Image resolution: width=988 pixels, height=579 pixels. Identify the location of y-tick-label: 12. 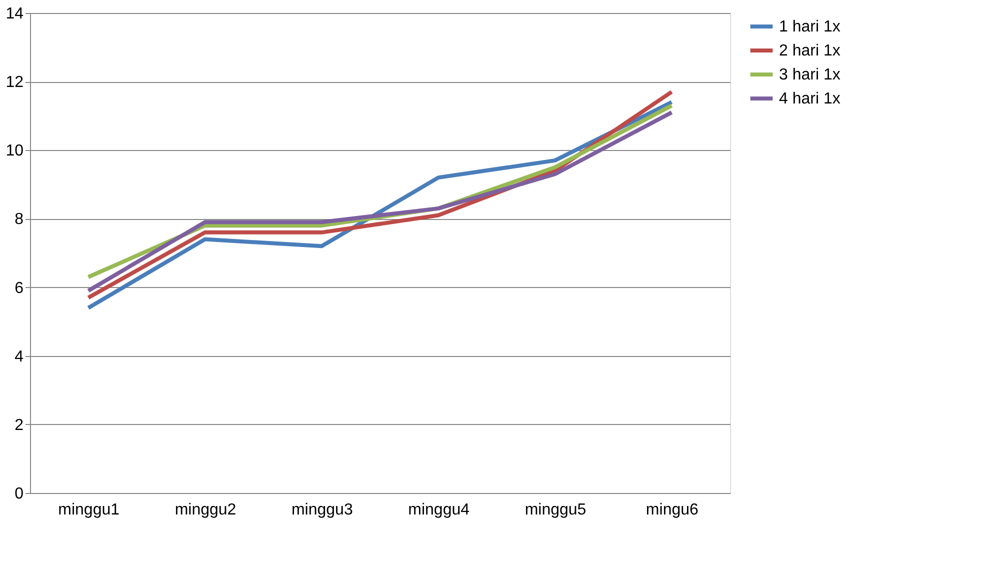
(15, 83).